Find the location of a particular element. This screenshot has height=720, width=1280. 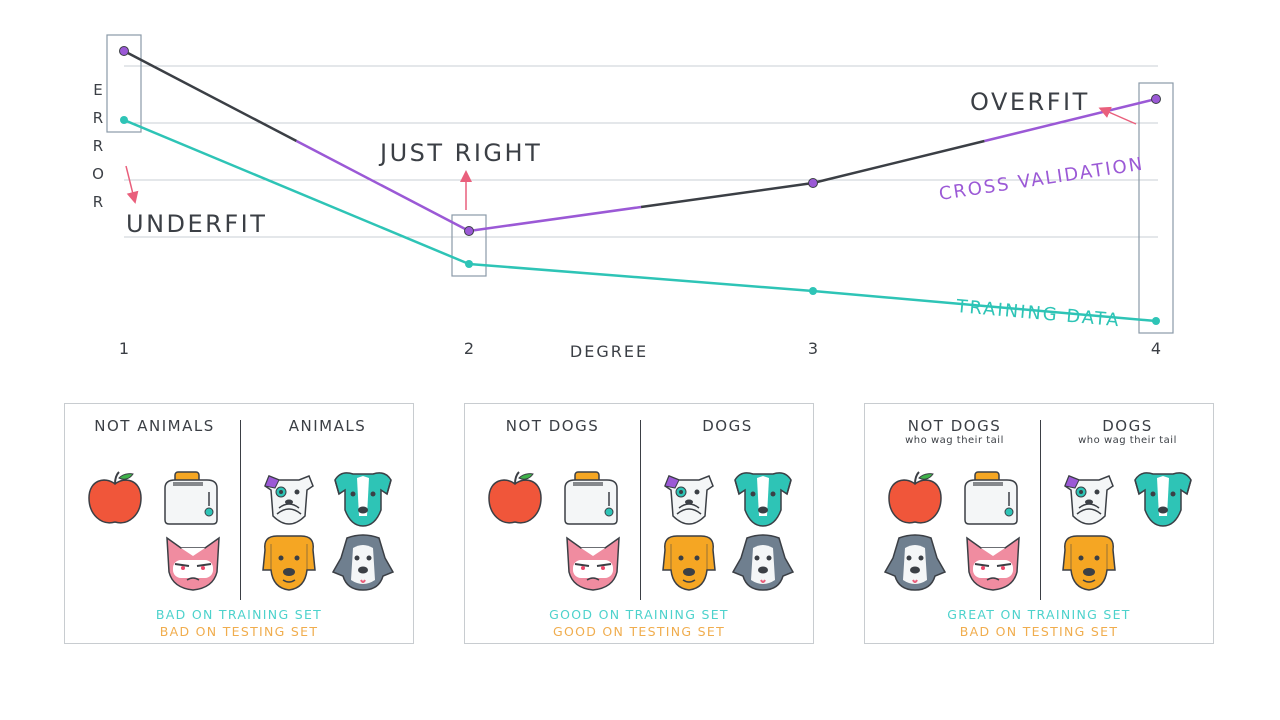

x-tick-labels: 1 2 3 4 is located at coordinates (640, 348).